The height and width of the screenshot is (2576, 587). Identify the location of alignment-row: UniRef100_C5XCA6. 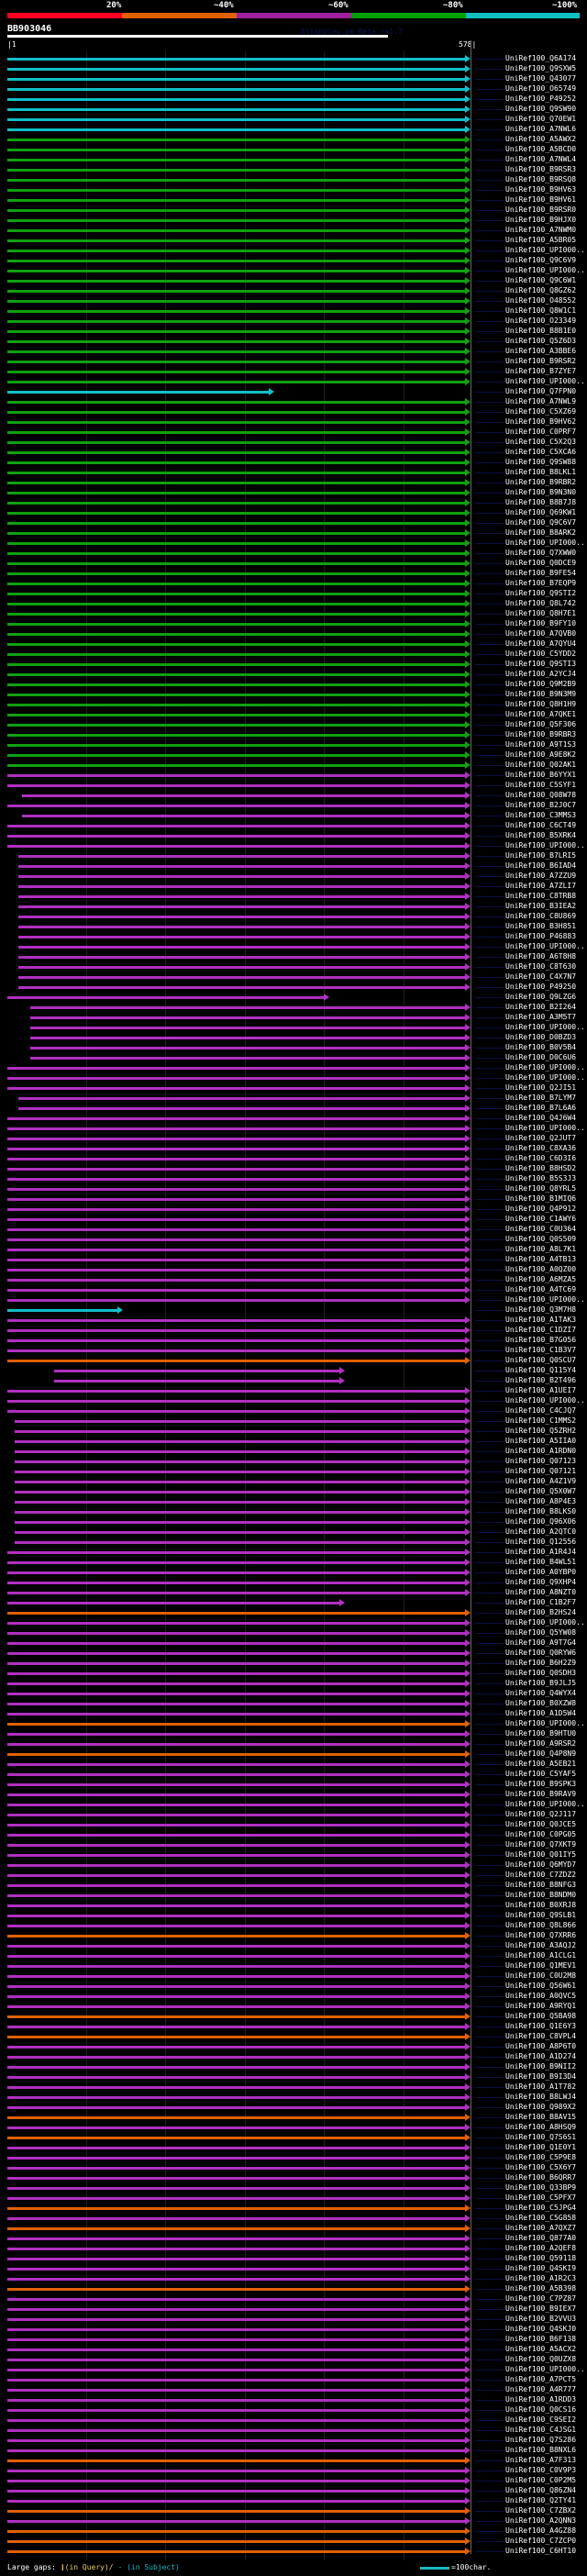
(293, 453).